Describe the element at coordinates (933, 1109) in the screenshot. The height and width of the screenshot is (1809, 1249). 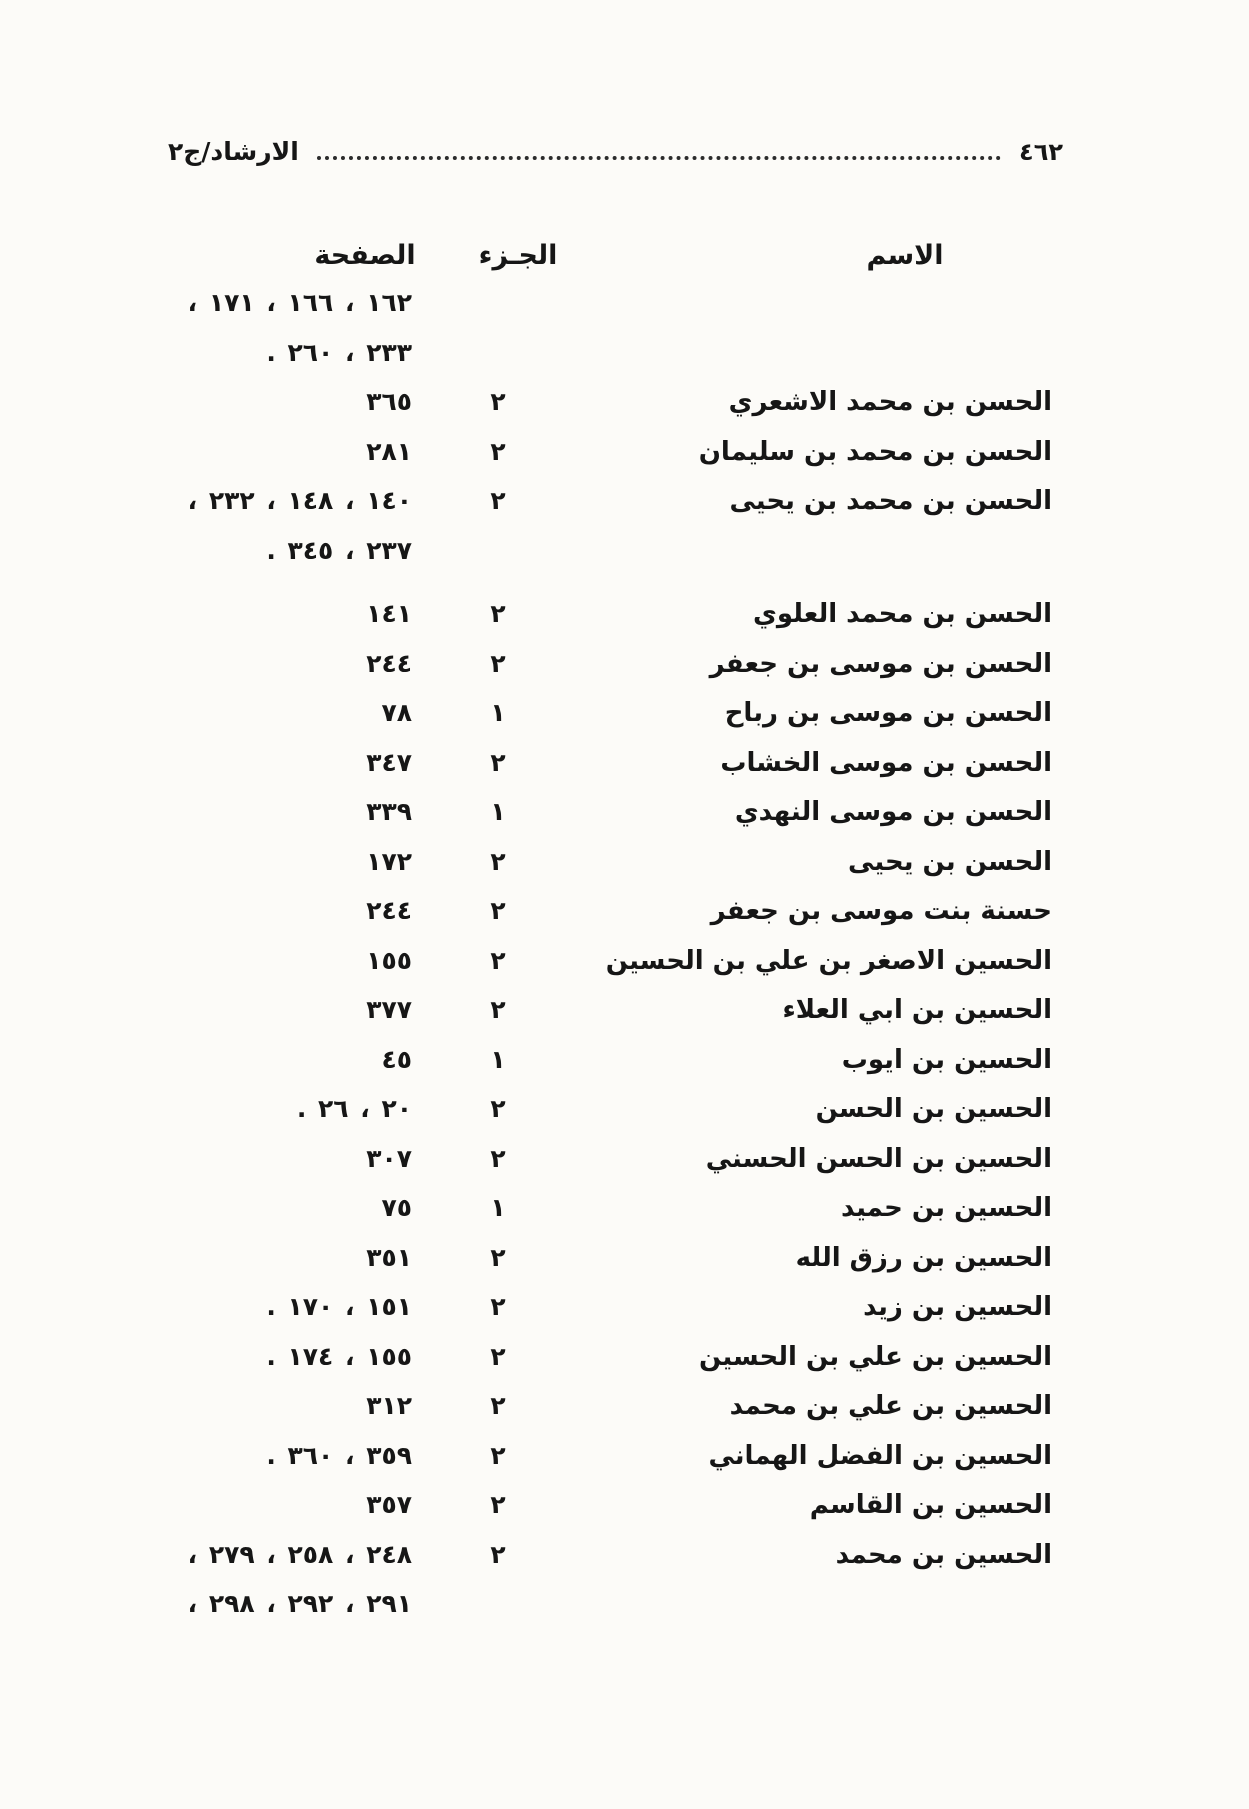
I see `index-name: الحسين بن الحسن` at that location.